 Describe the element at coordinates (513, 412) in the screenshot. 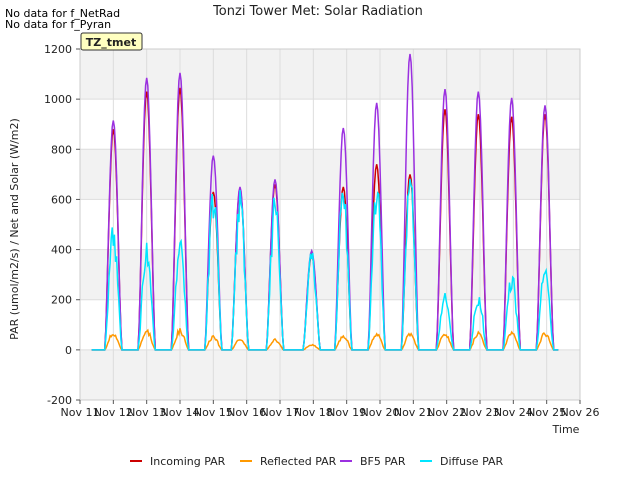

I see `x-tick-label-13: Nov 24` at that location.